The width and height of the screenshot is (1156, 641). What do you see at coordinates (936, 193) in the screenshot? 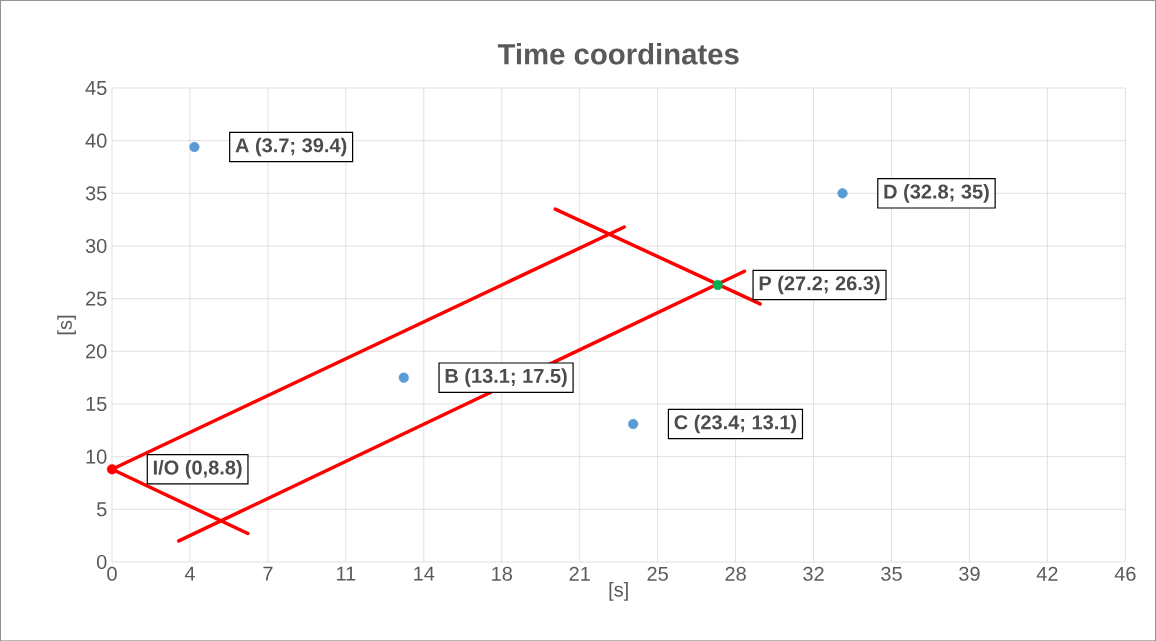
I see `annotation: D (32.8; 35)` at bounding box center [936, 193].